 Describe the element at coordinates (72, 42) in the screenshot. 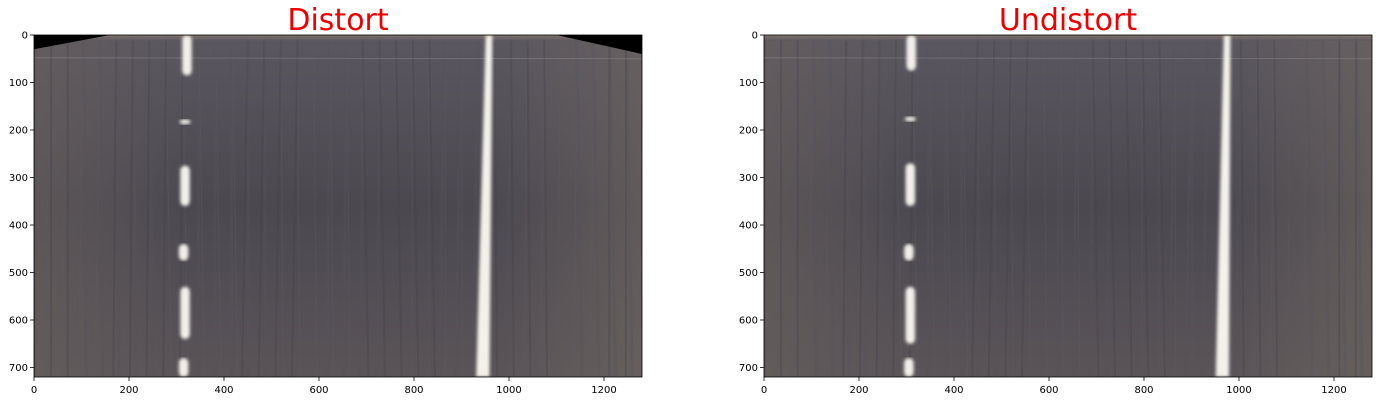

I see `black-corner-left` at that location.